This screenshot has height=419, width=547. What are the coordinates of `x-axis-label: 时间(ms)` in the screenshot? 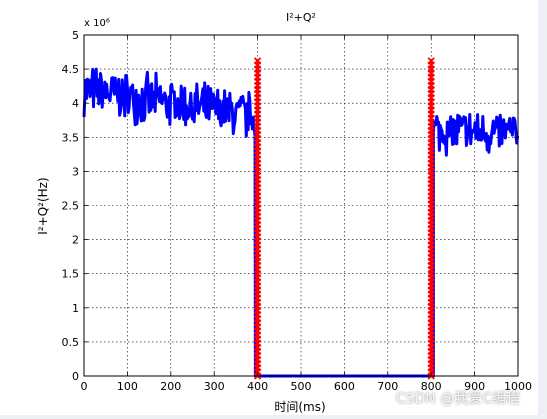 It's located at (299, 407).